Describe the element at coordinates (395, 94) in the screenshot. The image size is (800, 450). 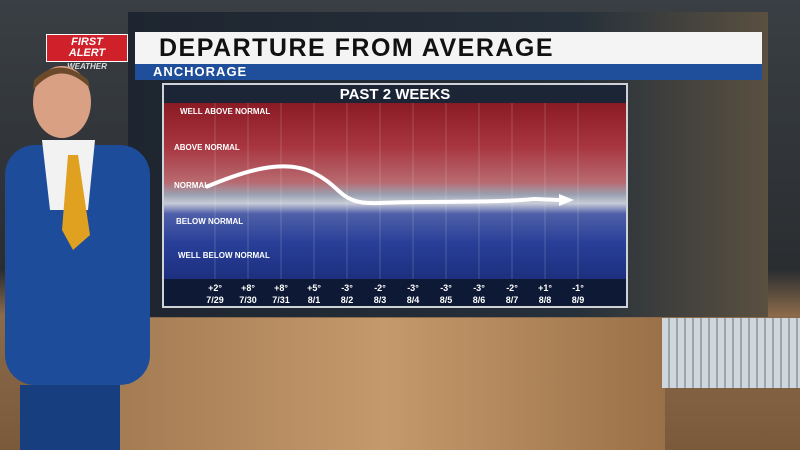
I see `panel-title: PAST 2 WEEKS` at that location.